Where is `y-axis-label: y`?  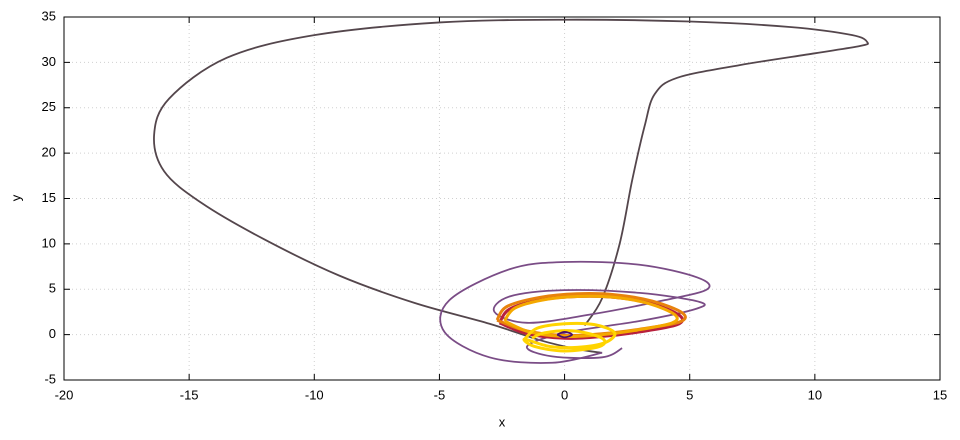
y-axis-label: y is located at coordinates (15, 197).